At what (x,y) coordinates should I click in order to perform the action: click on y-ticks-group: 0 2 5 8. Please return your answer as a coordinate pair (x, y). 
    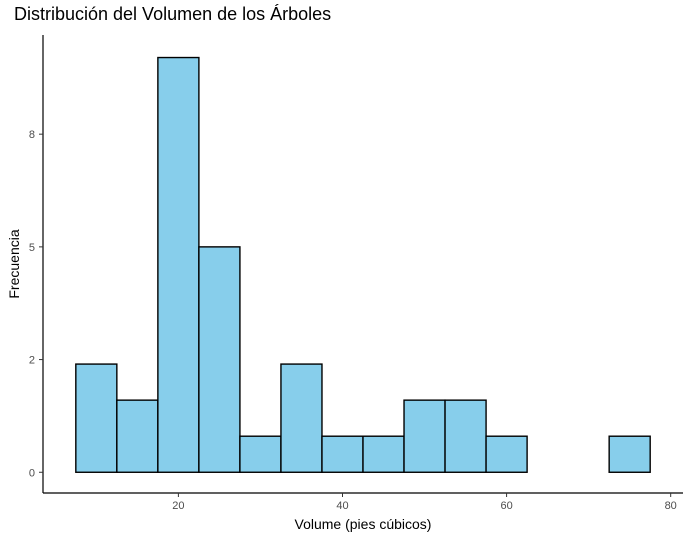
    Looking at the image, I should click on (36, 304).